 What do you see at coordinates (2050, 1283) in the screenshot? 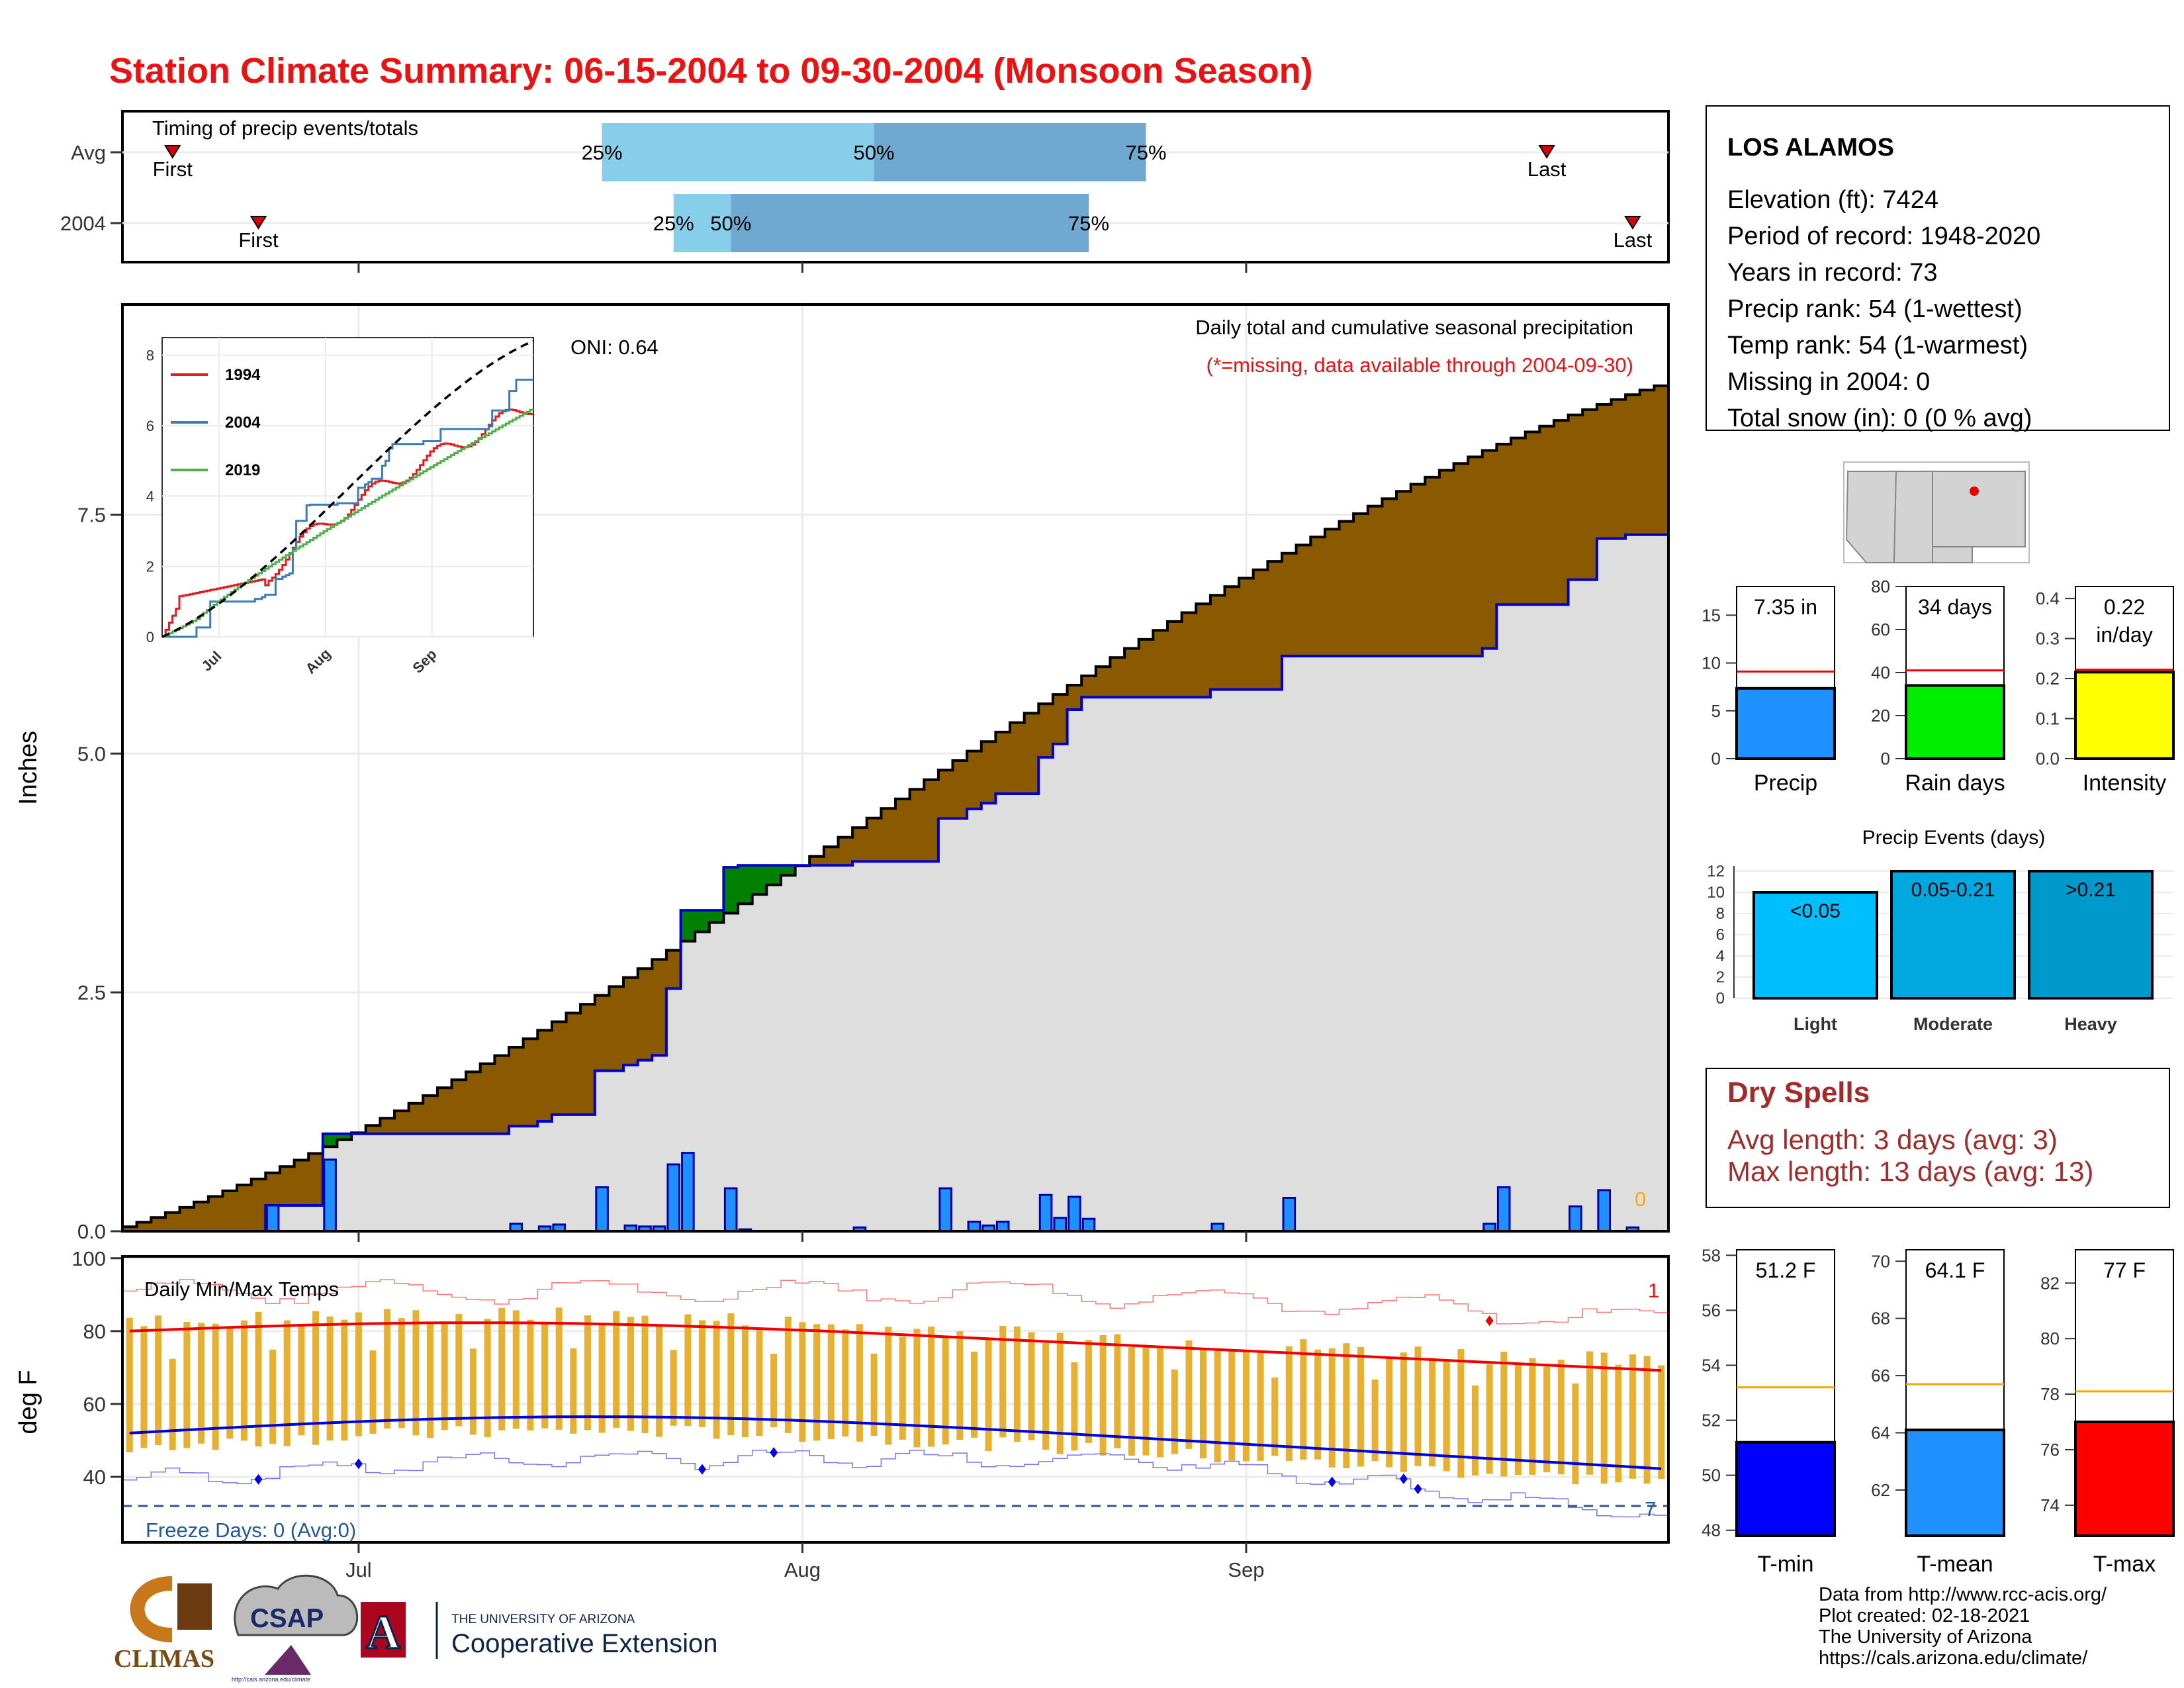
I see `mini-bar-tick-label: 82` at bounding box center [2050, 1283].